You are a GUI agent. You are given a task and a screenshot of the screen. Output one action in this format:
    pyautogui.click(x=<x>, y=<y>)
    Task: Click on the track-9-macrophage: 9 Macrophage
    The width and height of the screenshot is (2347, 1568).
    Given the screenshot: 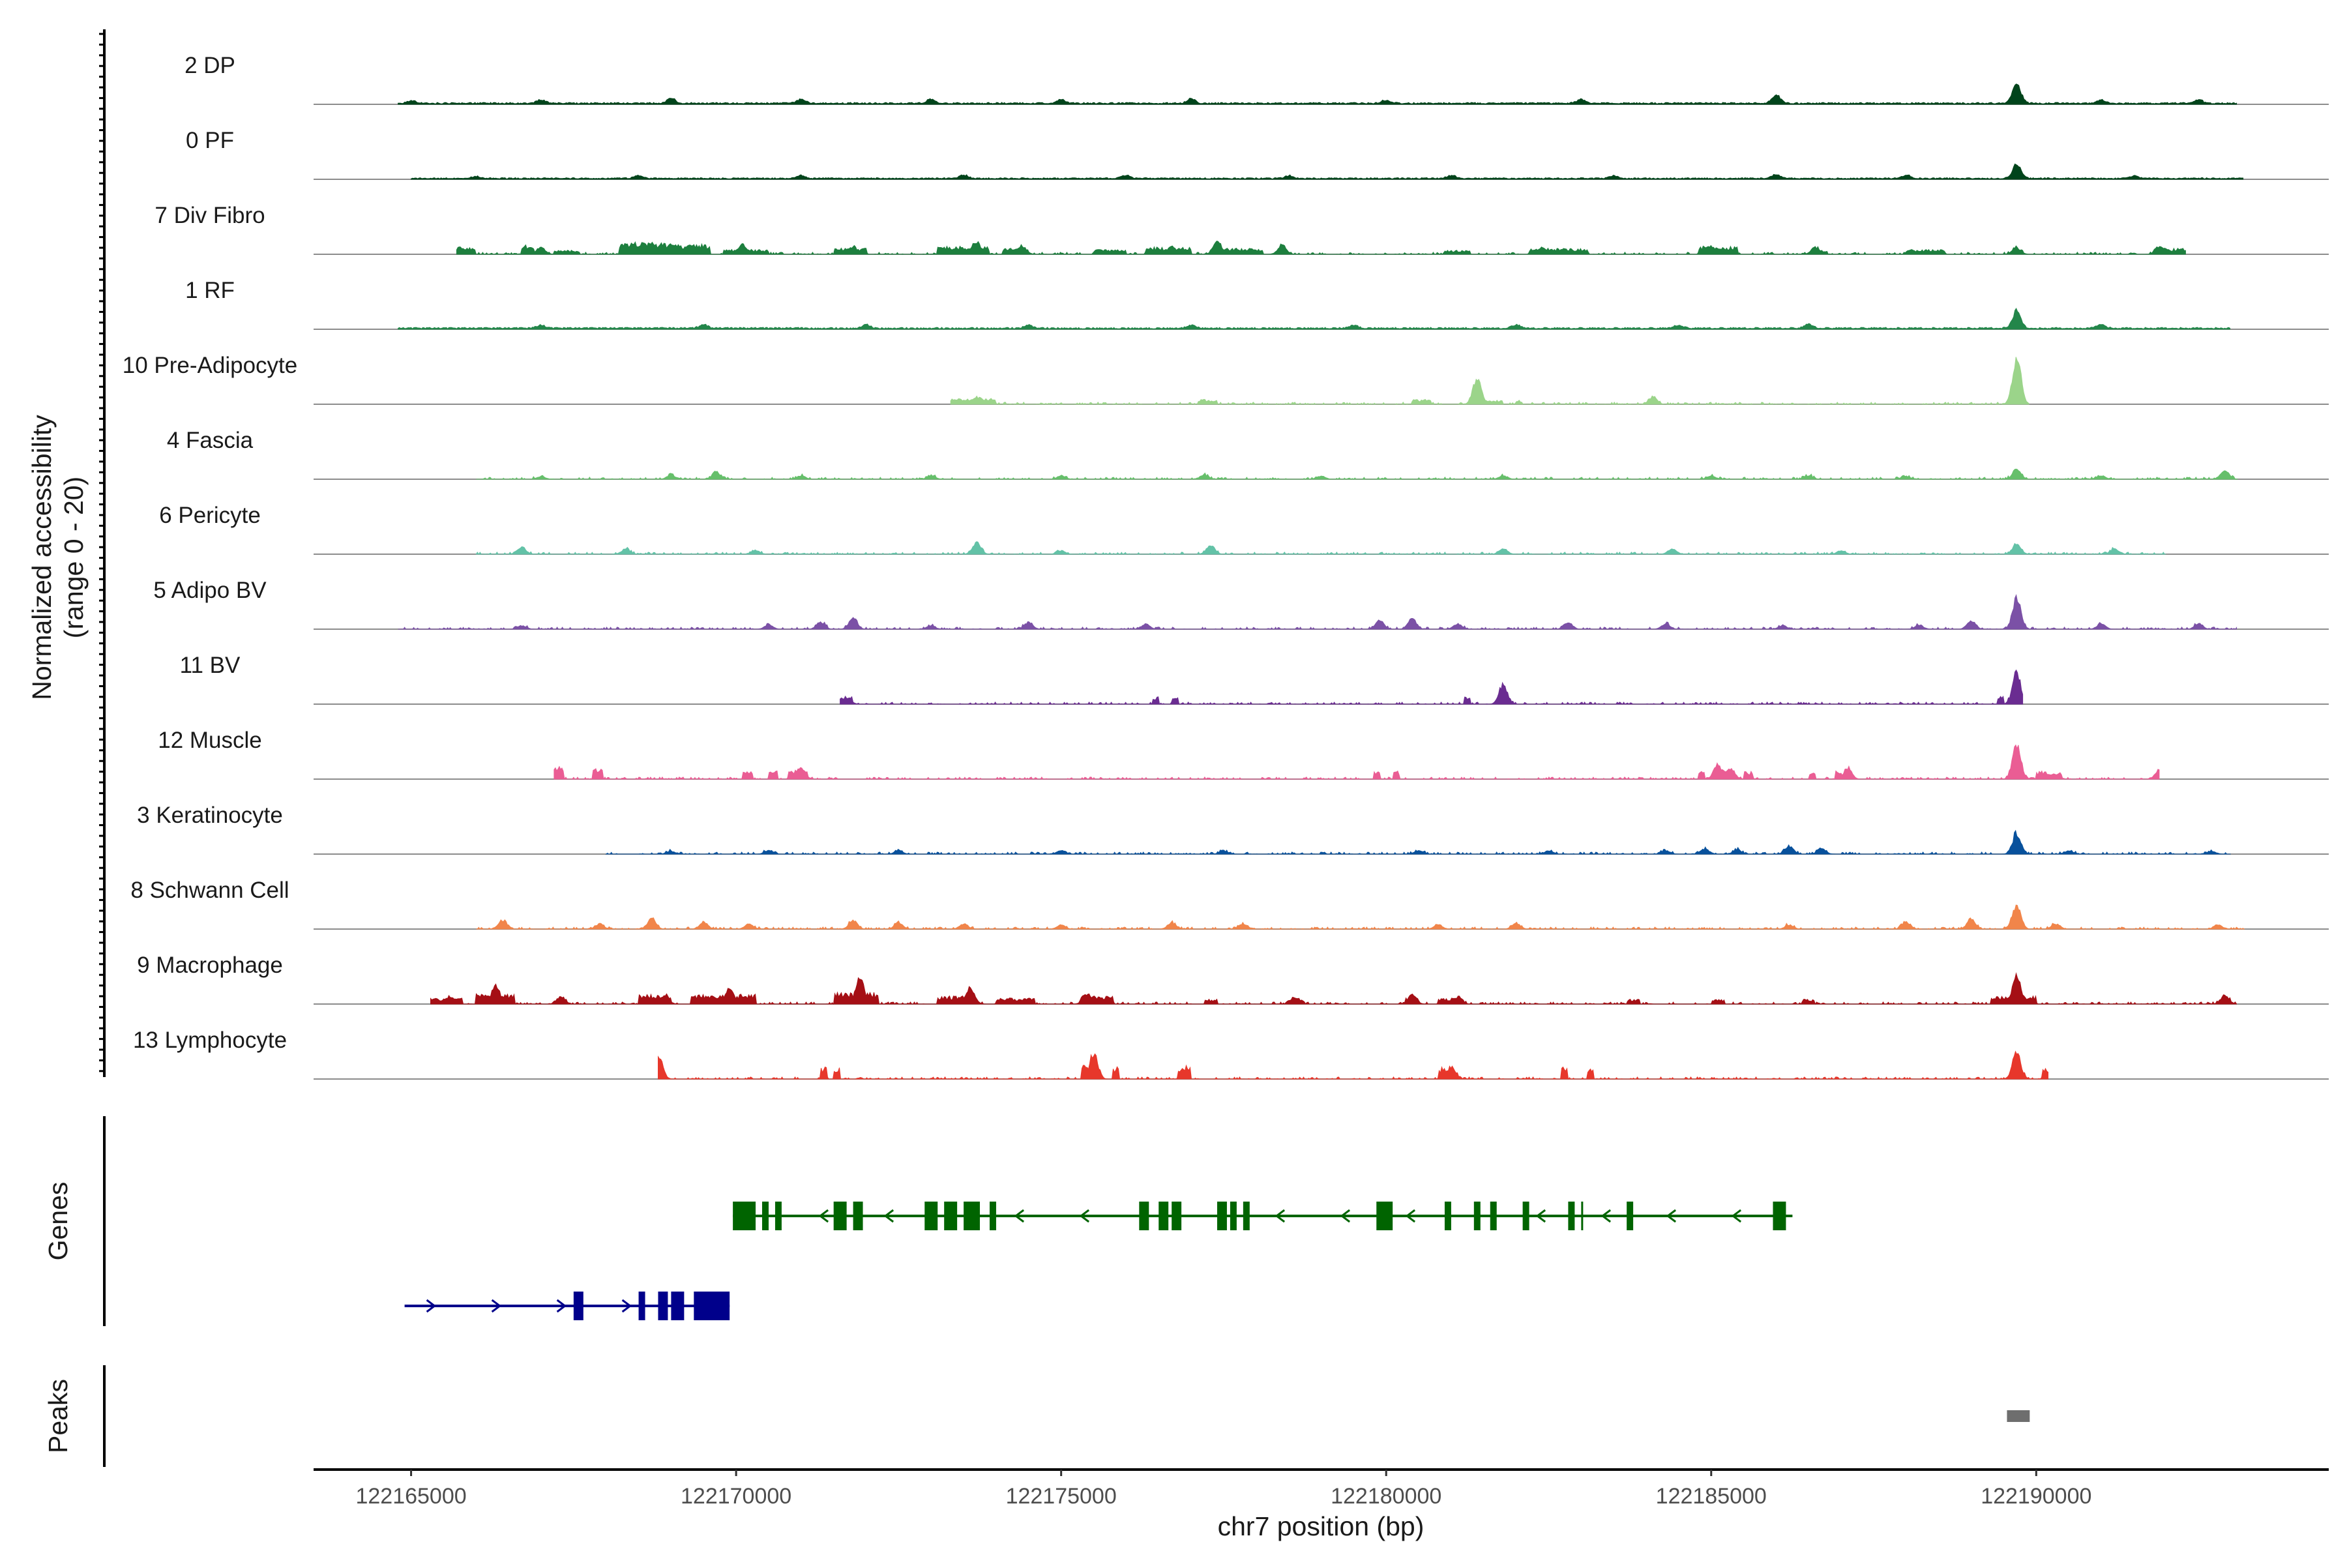 What is the action you would take?
    pyautogui.click(x=1233, y=979)
    